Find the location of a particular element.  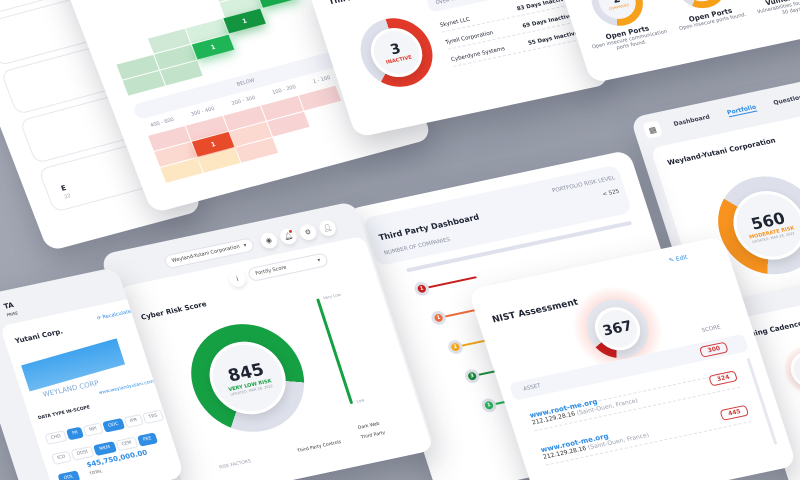

score-column: SCORE is located at coordinates (711, 329).